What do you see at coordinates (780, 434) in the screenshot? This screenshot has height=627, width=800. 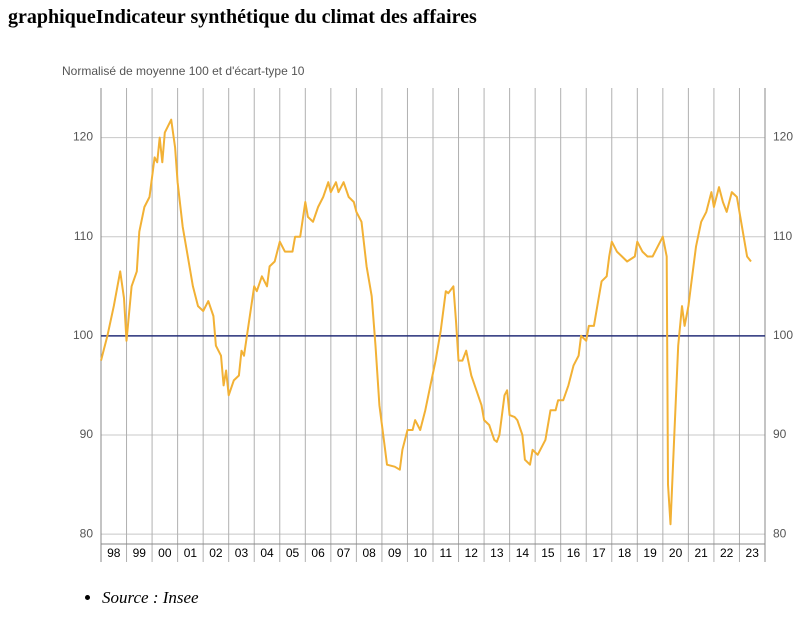 I see `y2-tick-label: 90` at bounding box center [780, 434].